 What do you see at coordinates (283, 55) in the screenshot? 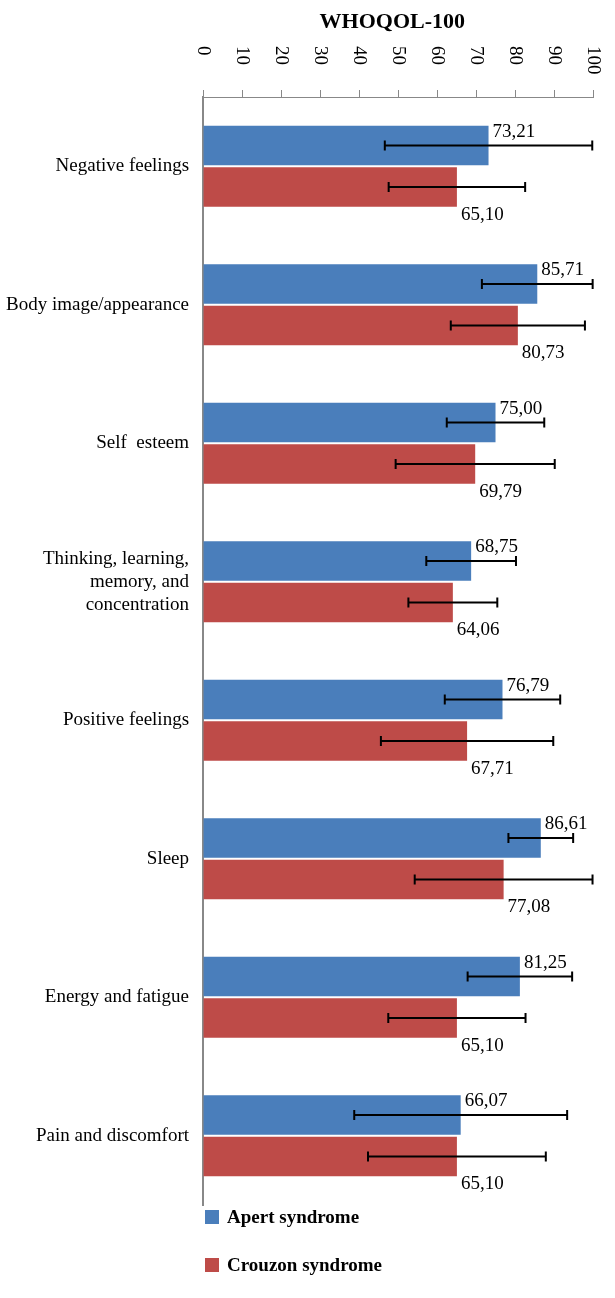
I see `x-tick-label: 20` at bounding box center [283, 55].